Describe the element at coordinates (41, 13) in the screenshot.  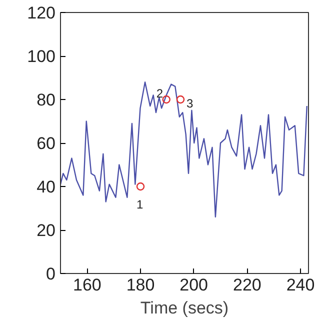
I see `y-tick-label: 120` at that location.